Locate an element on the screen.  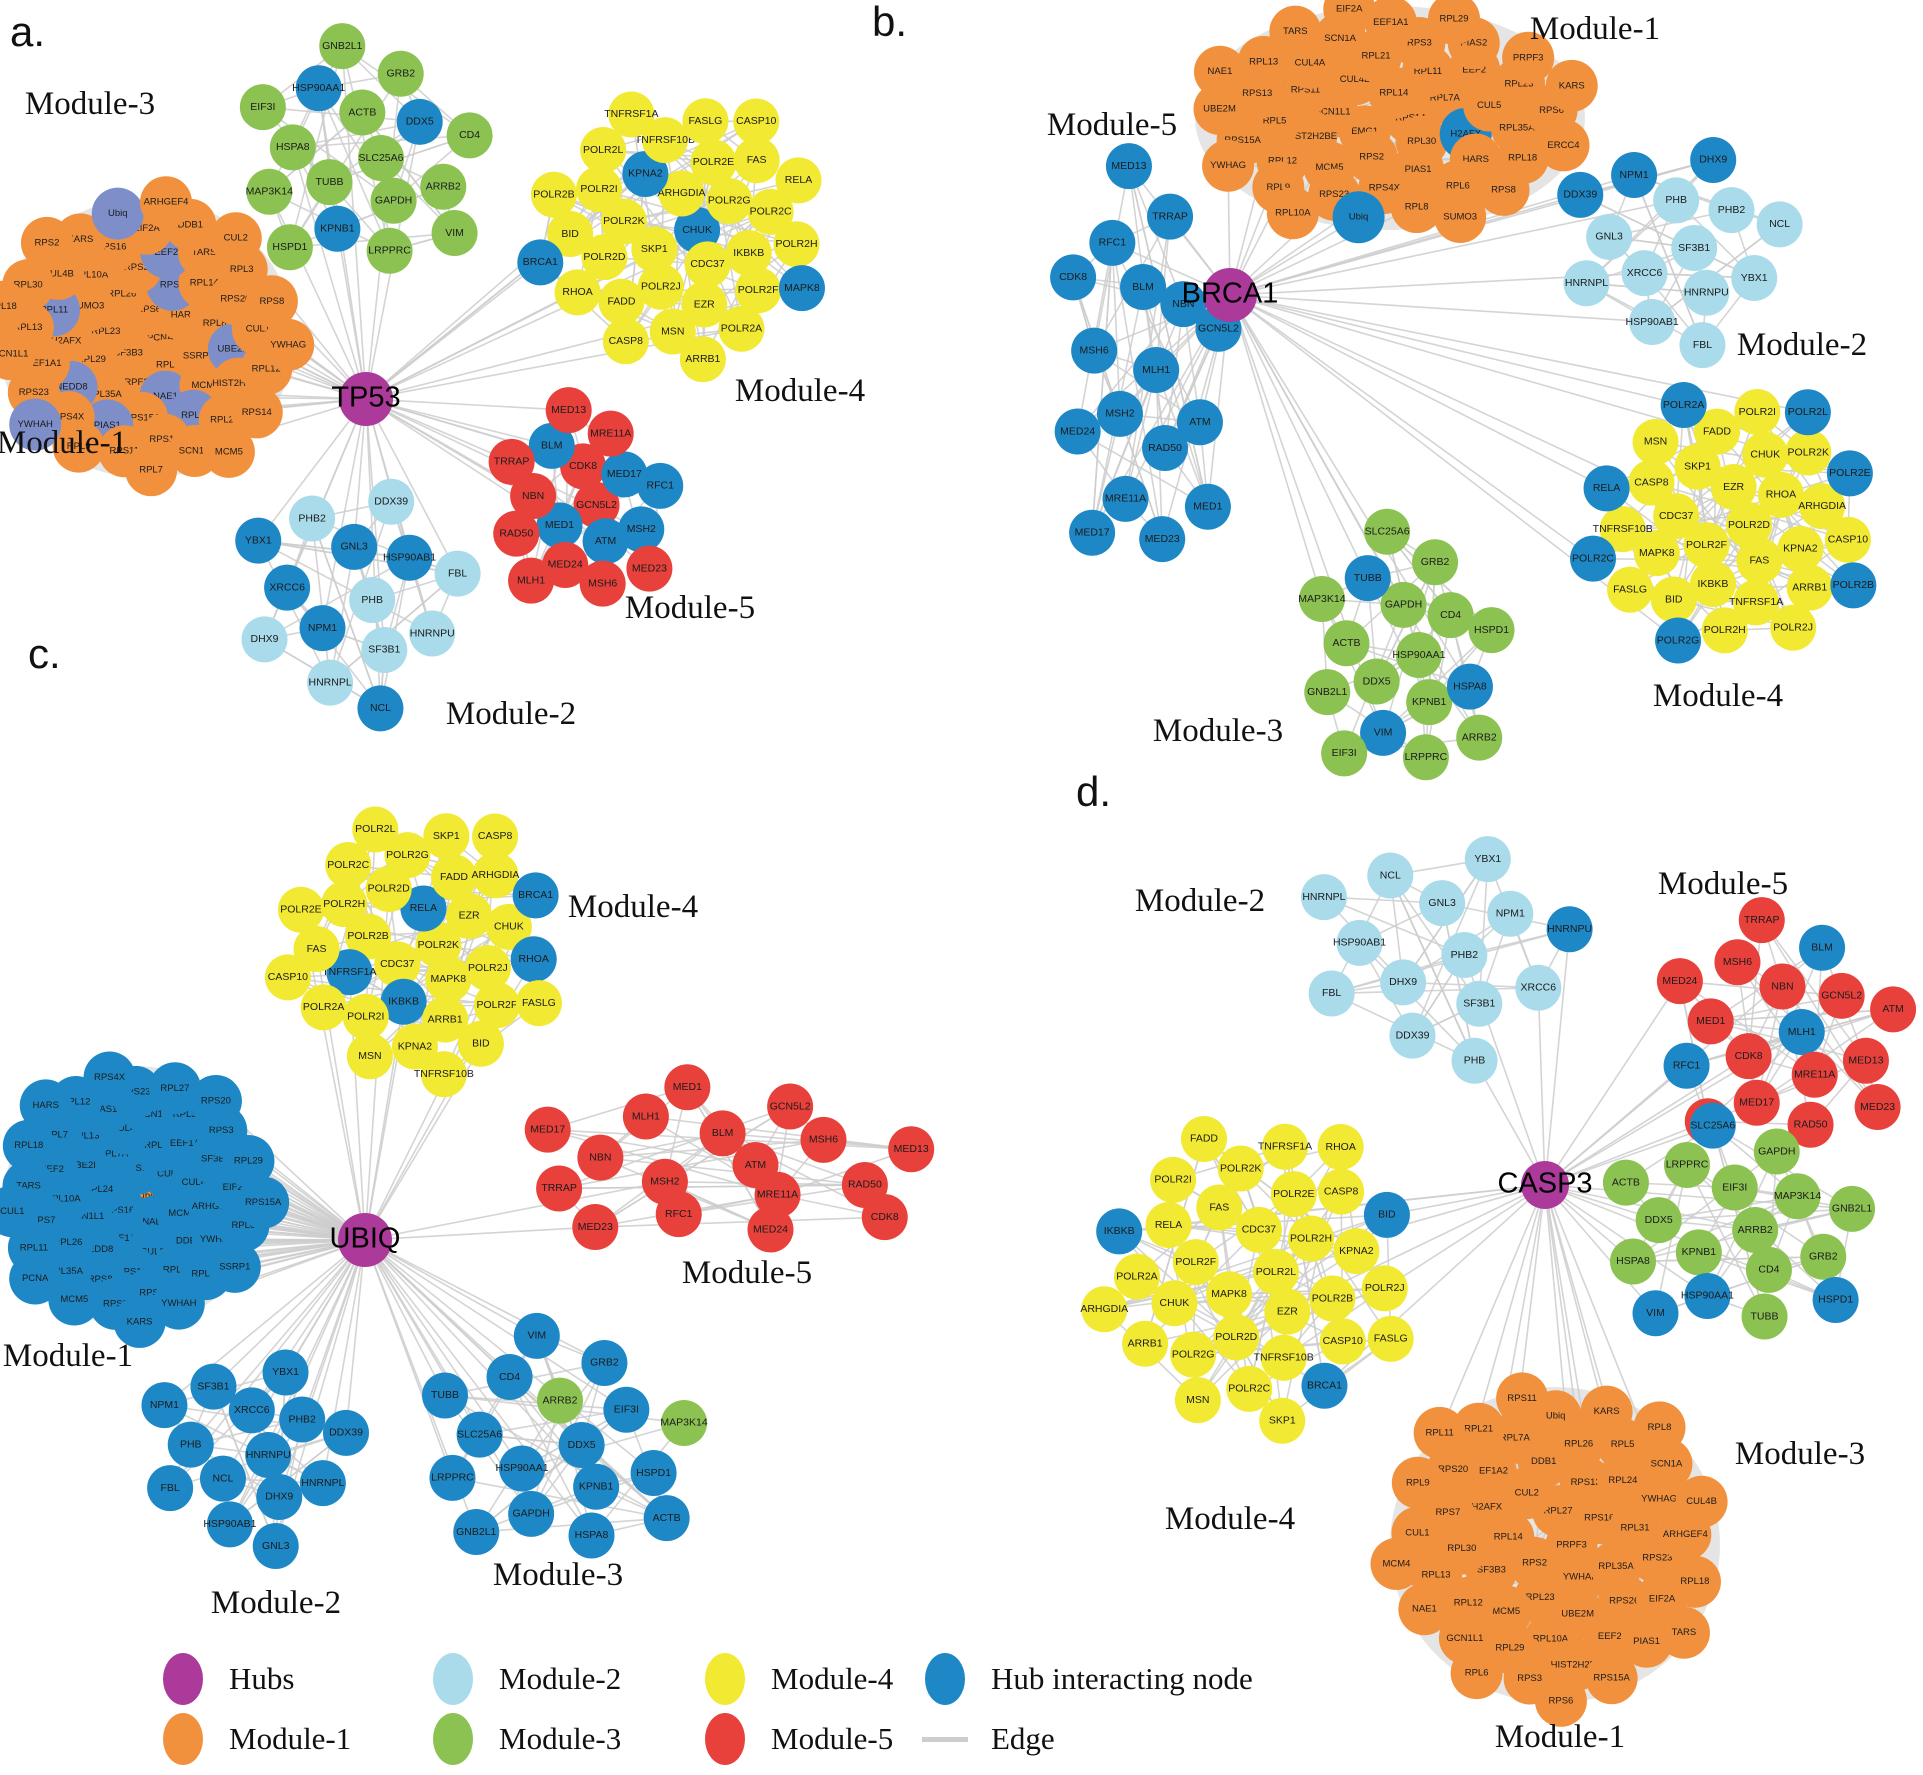
network-node: NPM1 is located at coordinates (1634, 175).